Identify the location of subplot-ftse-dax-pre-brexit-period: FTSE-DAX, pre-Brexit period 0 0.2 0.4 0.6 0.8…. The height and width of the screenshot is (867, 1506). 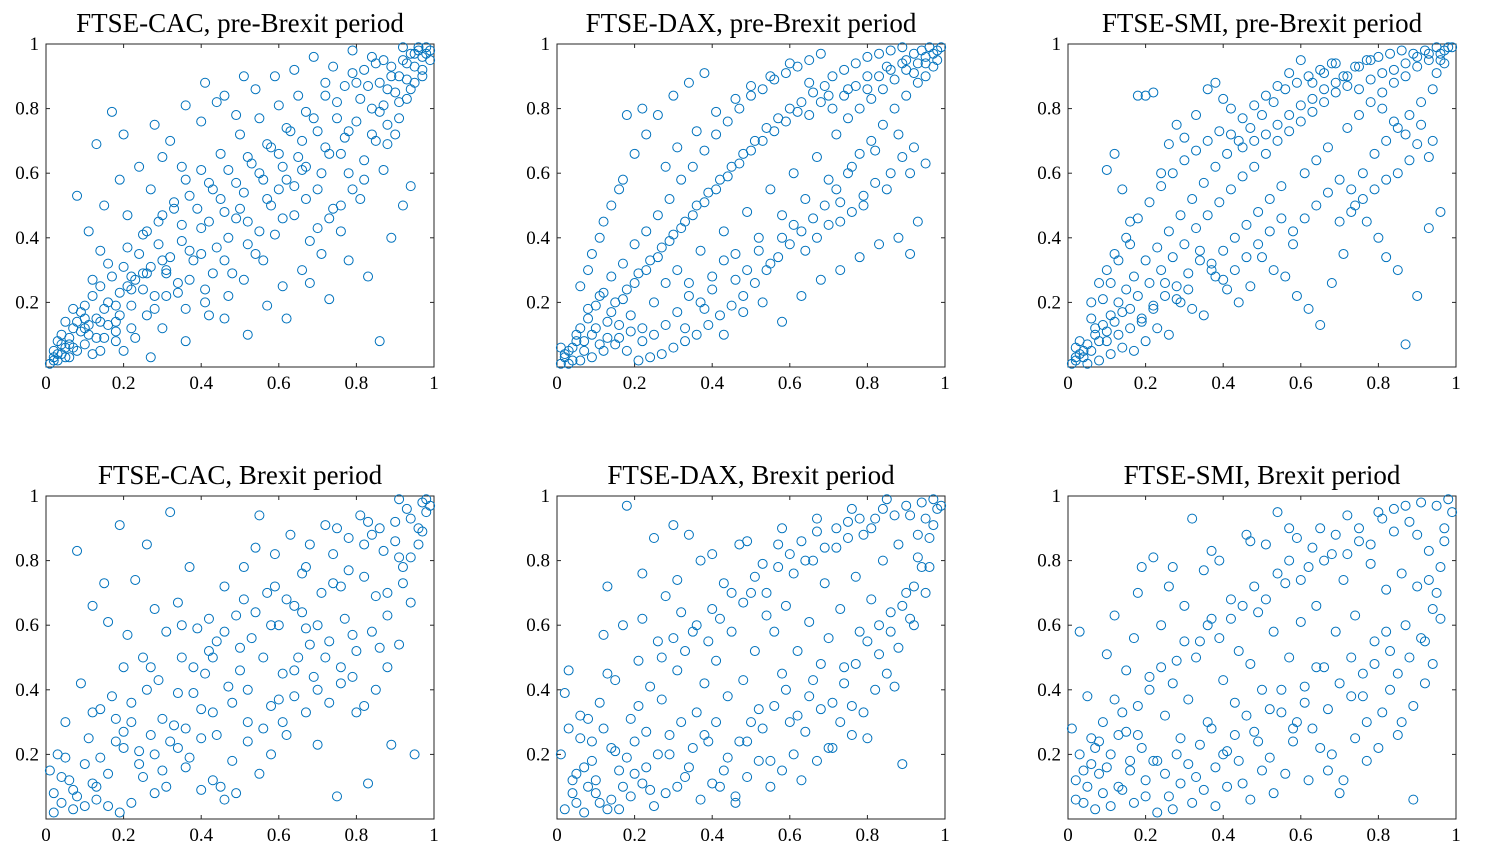
(738, 201).